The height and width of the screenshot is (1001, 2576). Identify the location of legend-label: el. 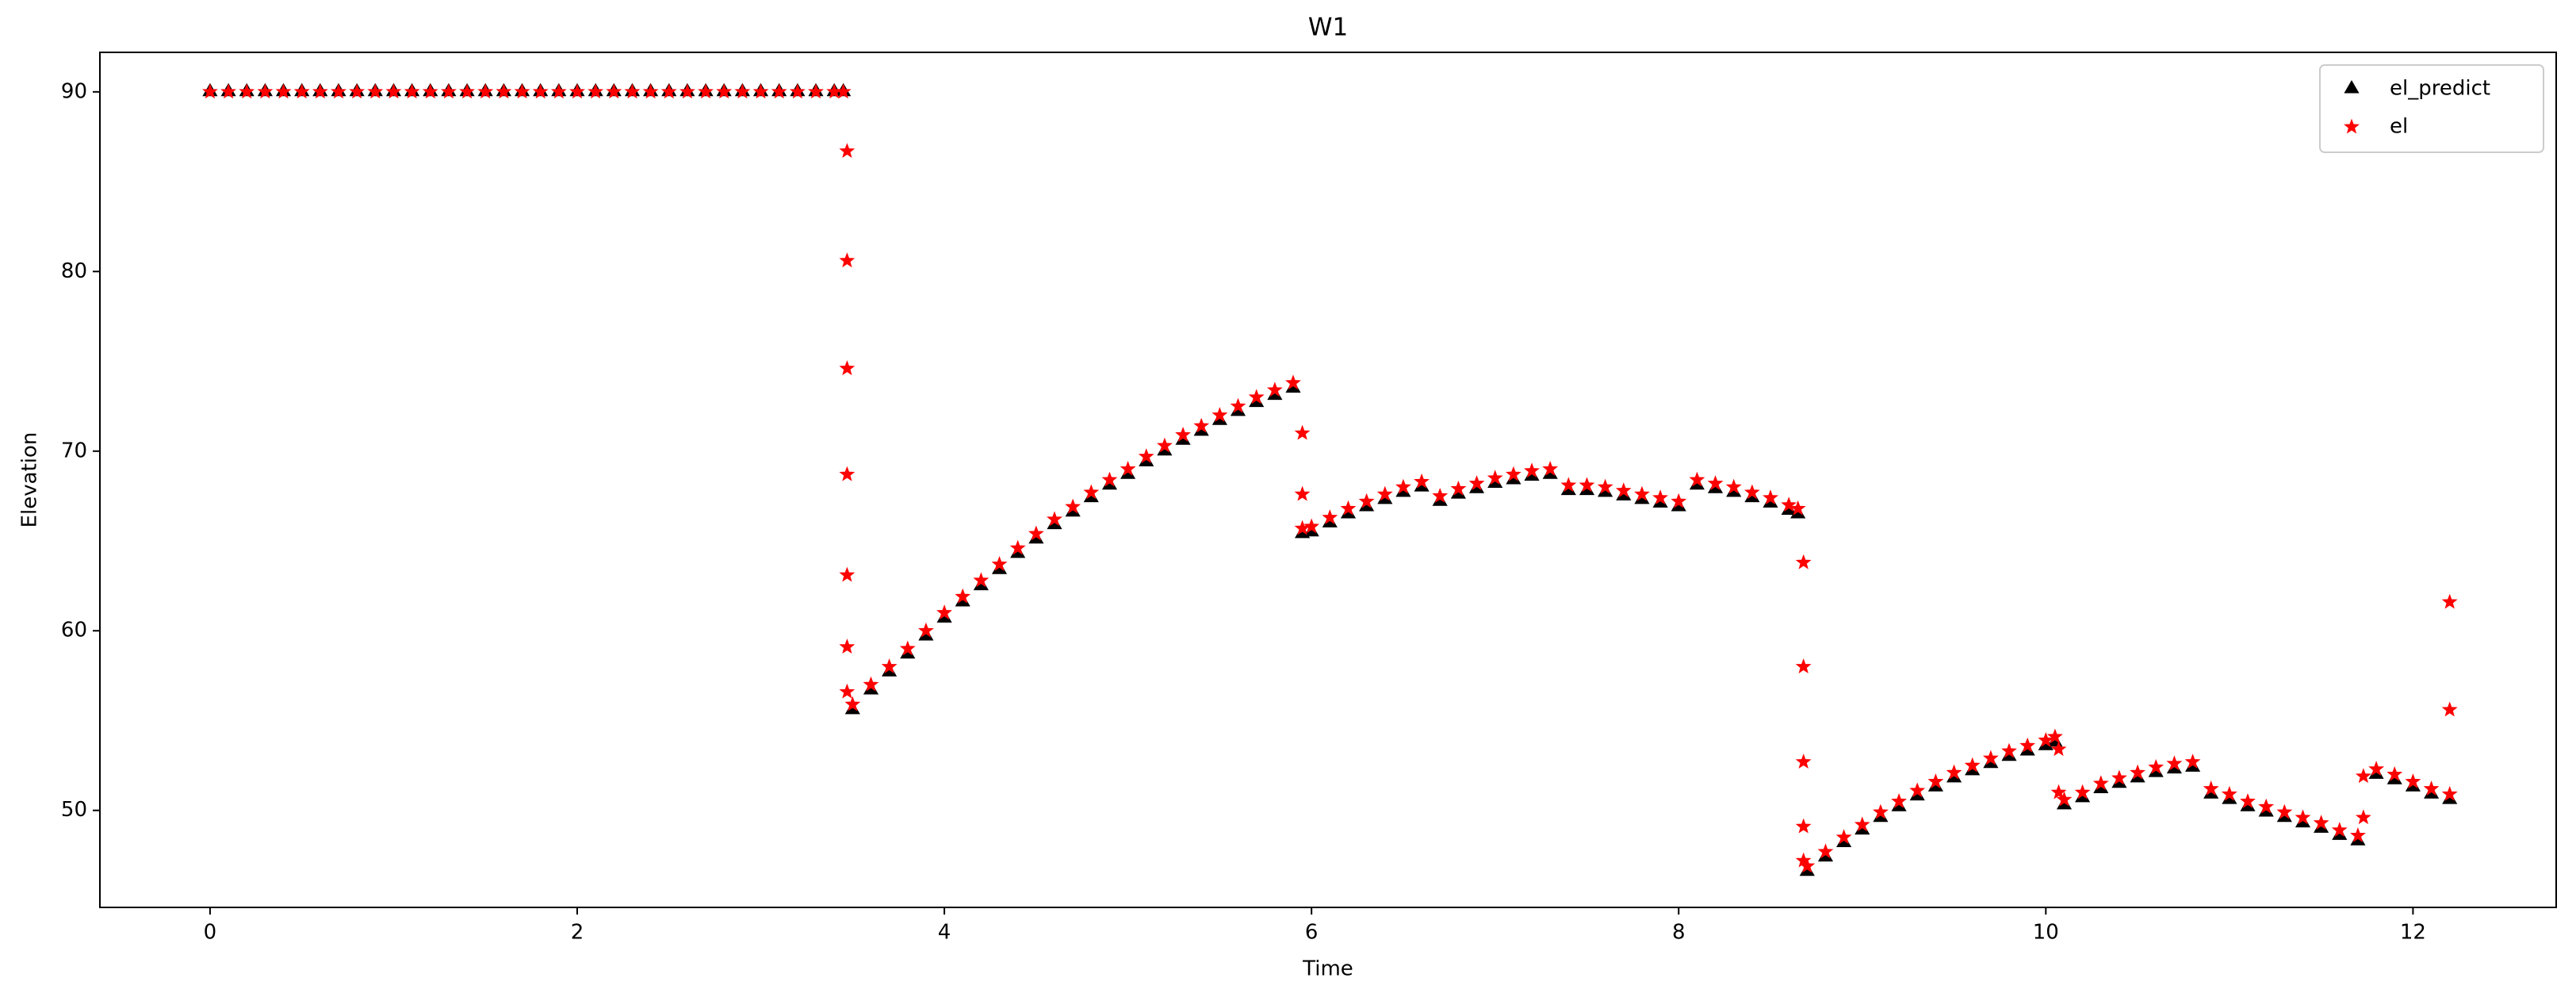
(2399, 127).